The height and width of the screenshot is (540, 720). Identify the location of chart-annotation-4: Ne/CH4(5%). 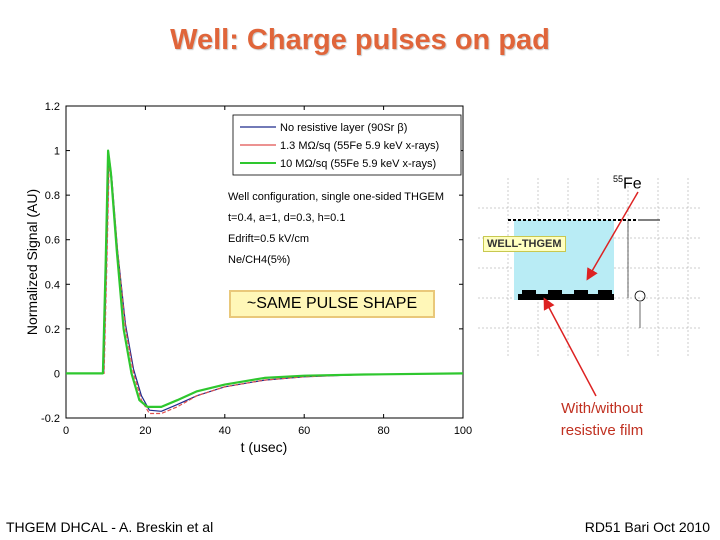
(259, 260).